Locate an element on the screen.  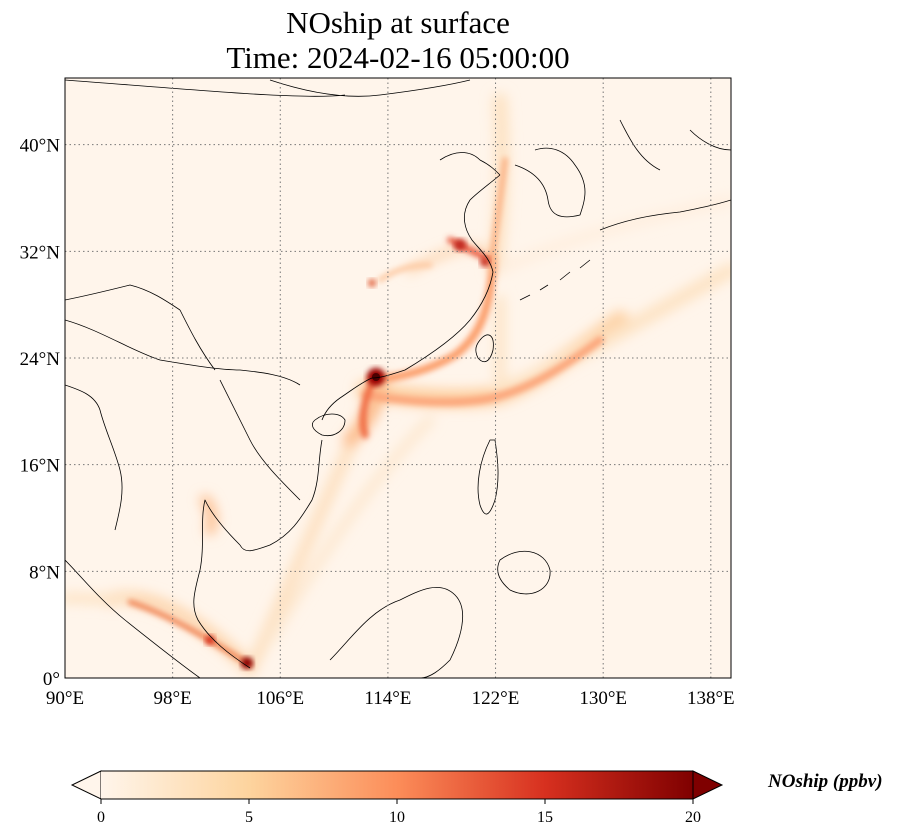
lat-tick-label: 8°N is located at coordinates (44, 572).